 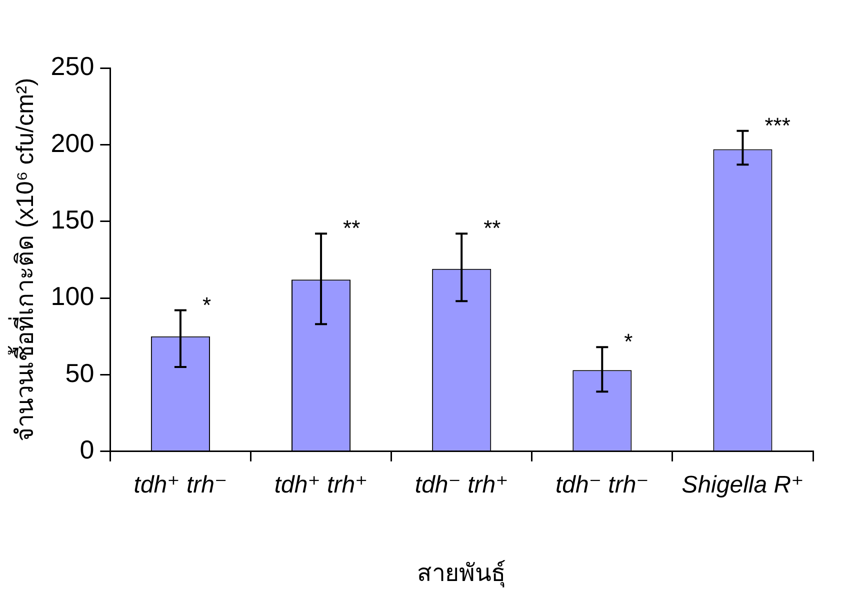 I want to click on y-axis-title: จำนวนเชื้อที่เกาะติด (x10⁶ cfu/cm²), so click(x=23, y=260).